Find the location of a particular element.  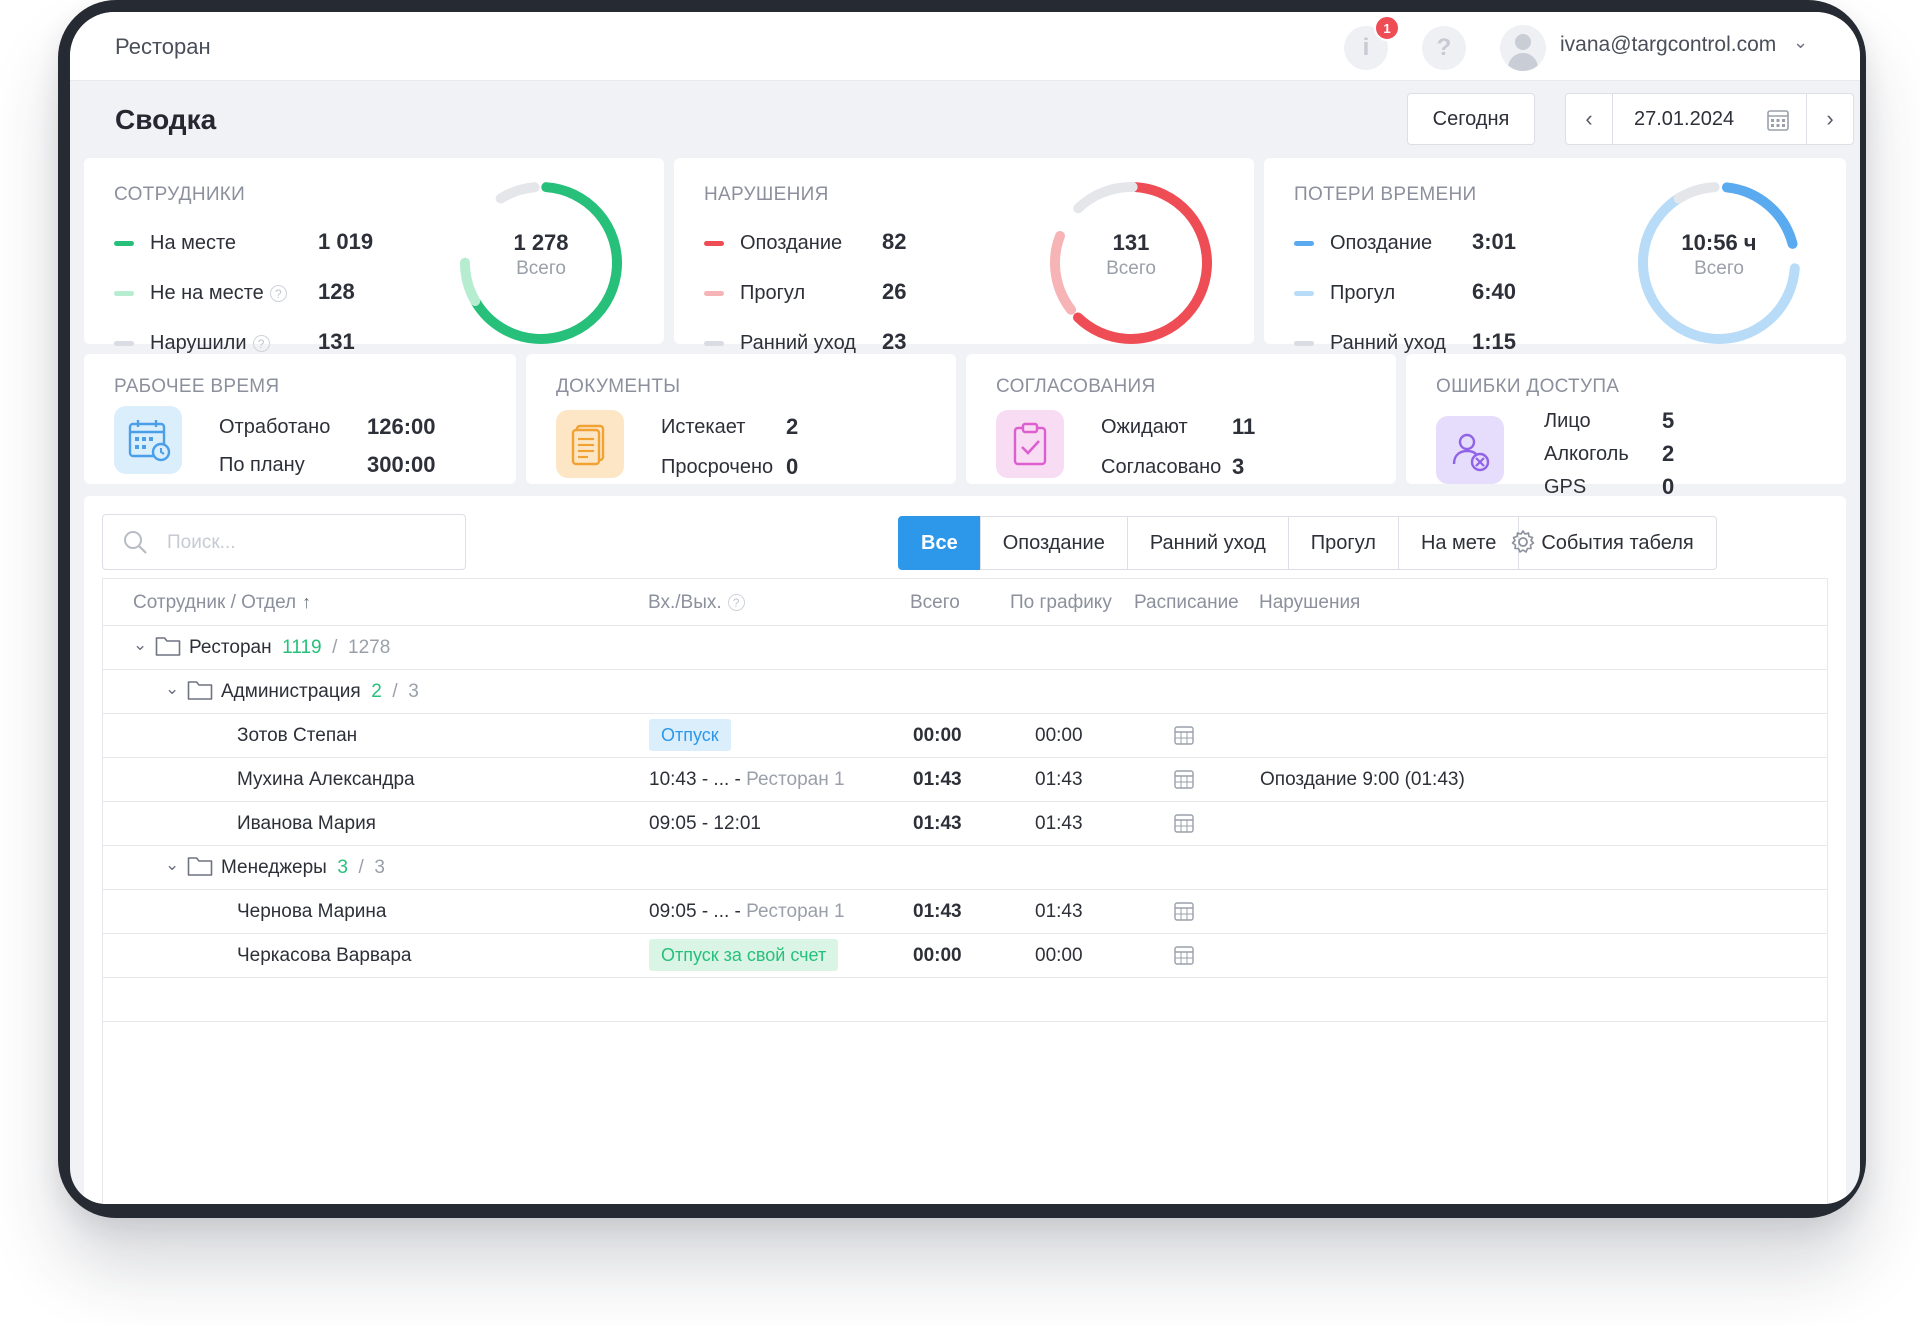

employee-name: Чернова Марина is located at coordinates (312, 911).